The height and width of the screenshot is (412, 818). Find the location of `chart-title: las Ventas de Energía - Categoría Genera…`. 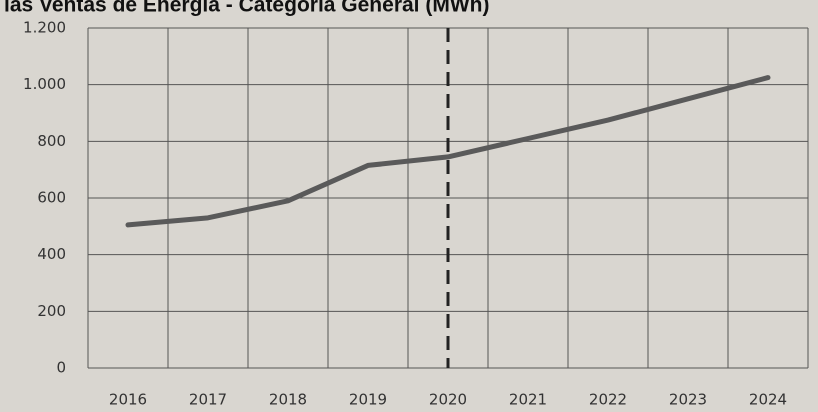

chart-title: las Ventas de Energía - Categoría Genera… is located at coordinates (246, 8).